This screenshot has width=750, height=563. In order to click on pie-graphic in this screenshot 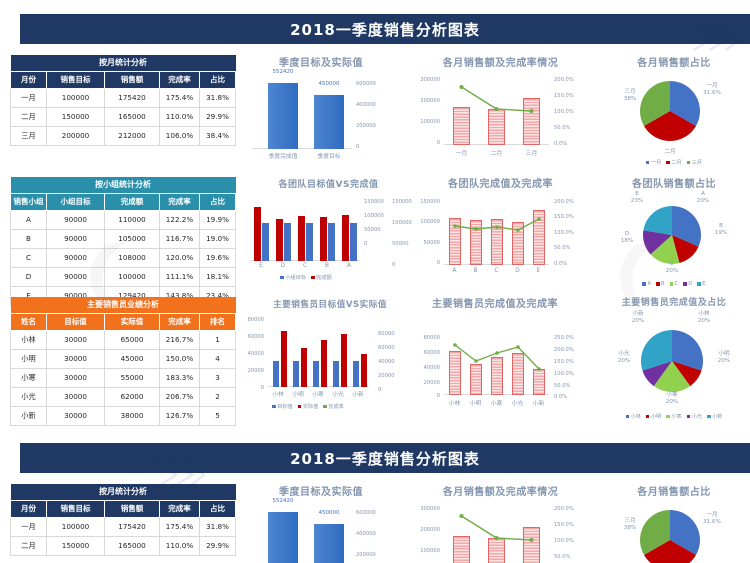, I will do `click(672, 235)`.